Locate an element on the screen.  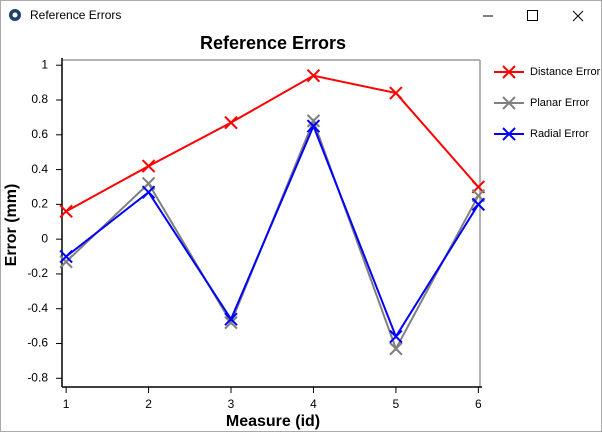
y-tick-label: 0.6 is located at coordinates (39, 134).